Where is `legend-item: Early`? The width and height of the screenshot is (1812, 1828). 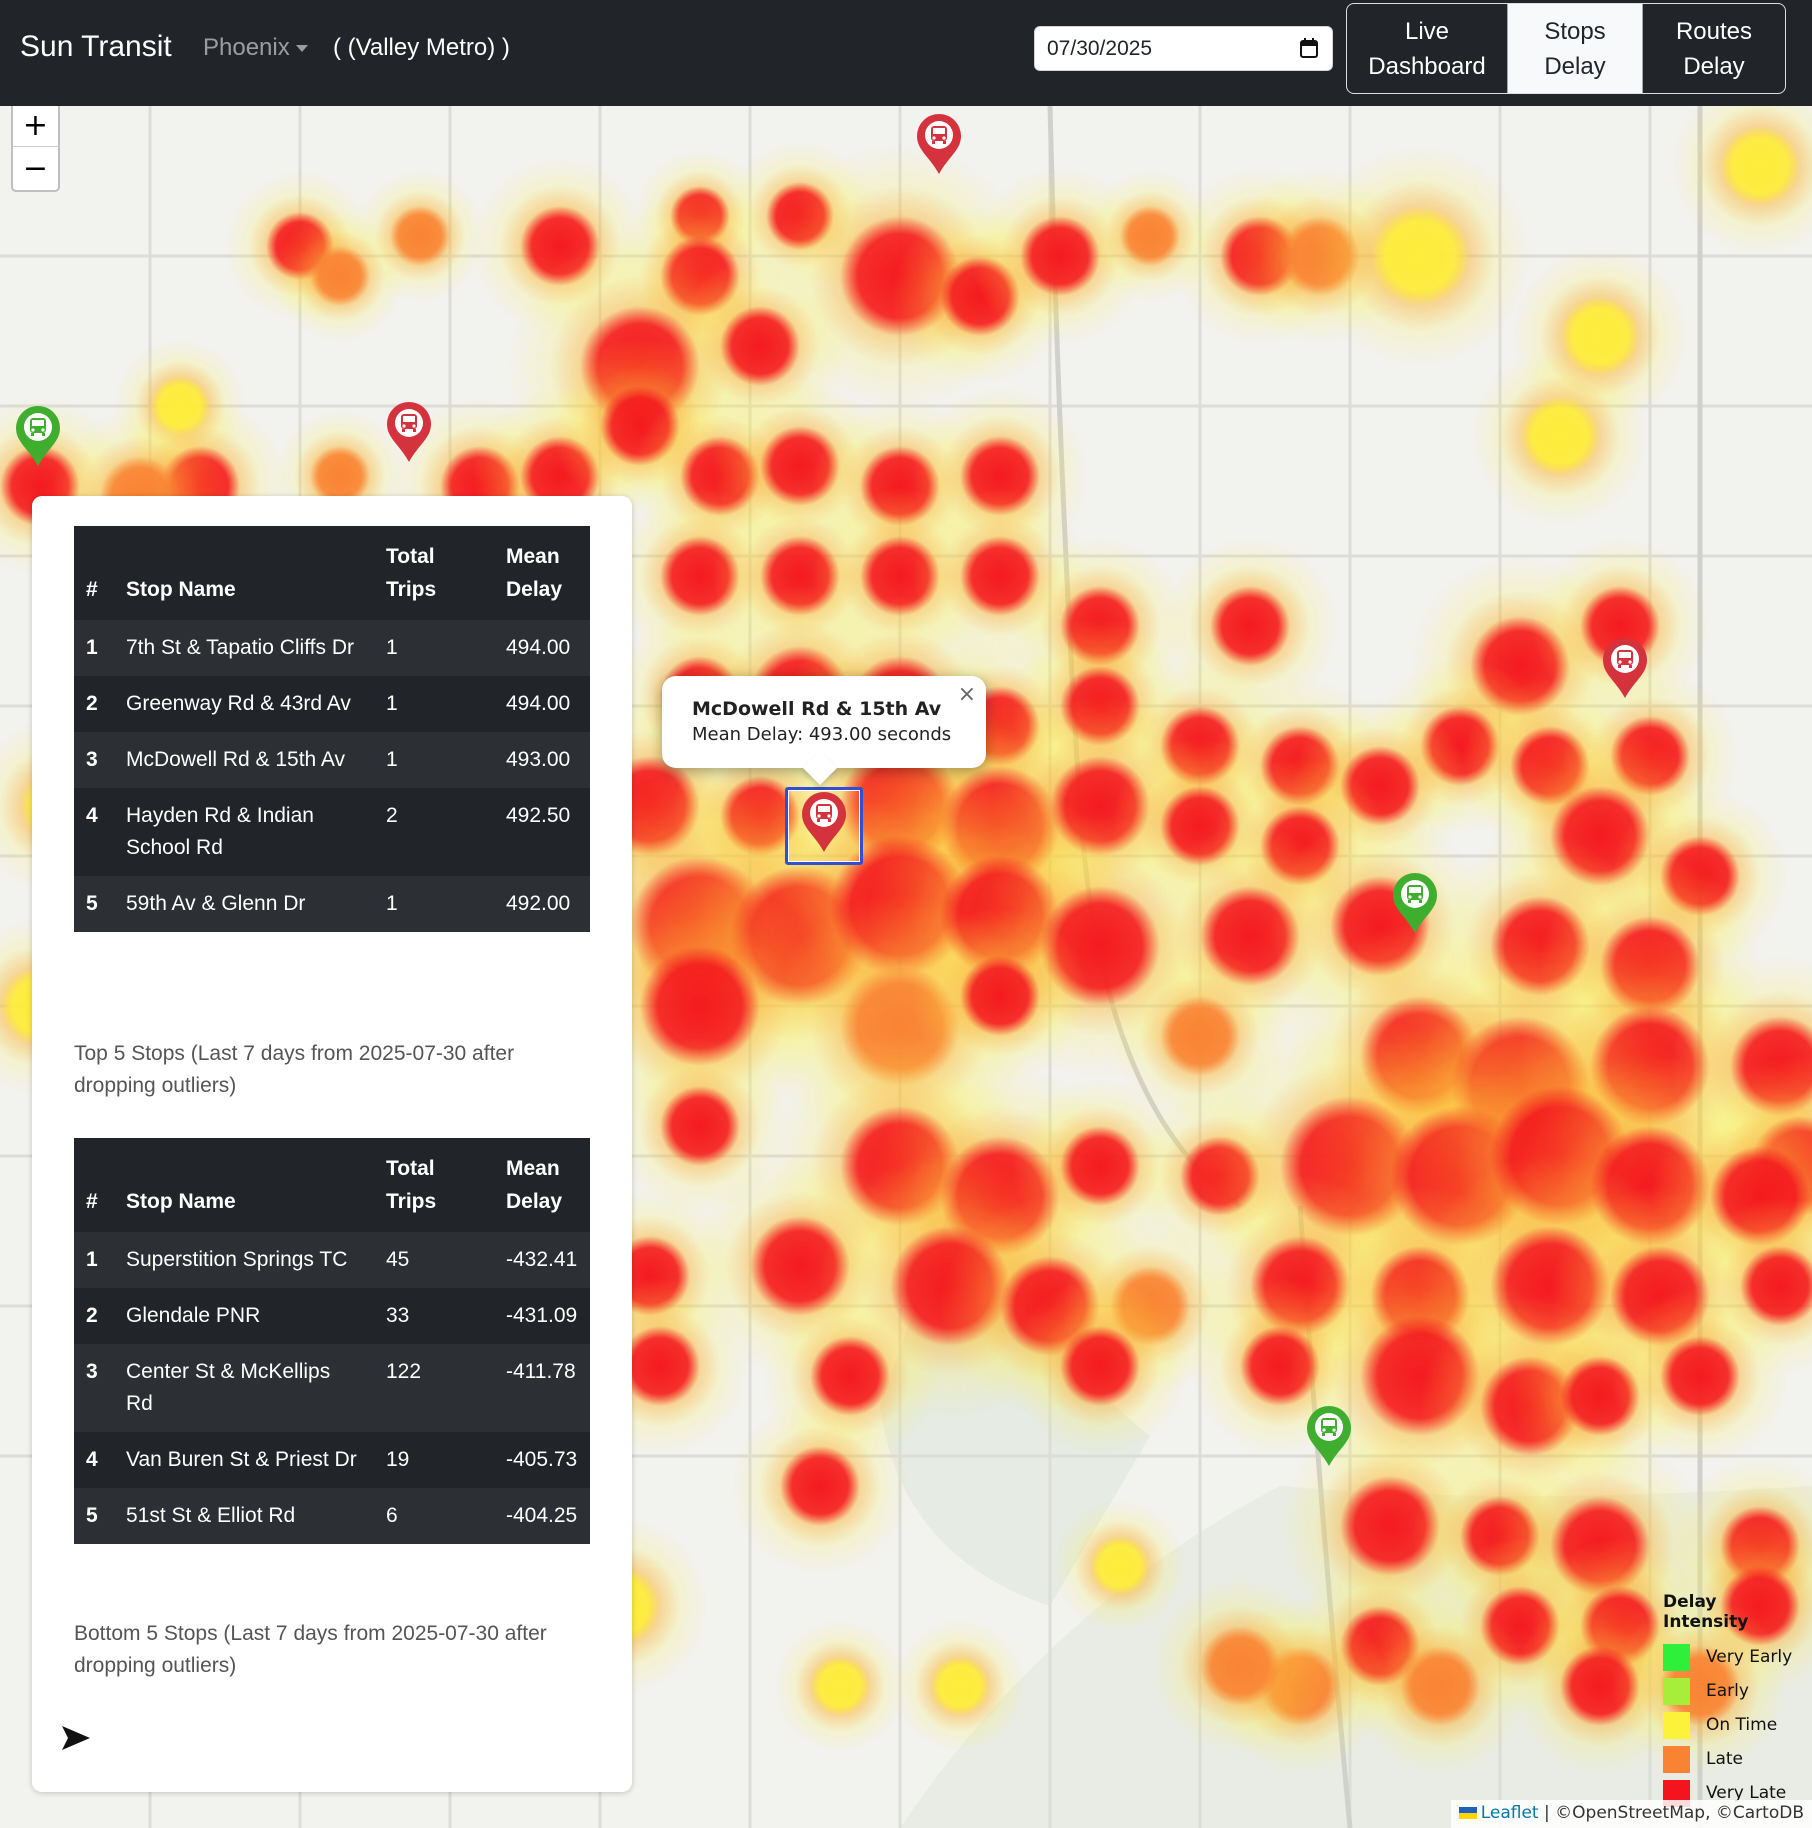
legend-item: Early is located at coordinates (1733, 1691).